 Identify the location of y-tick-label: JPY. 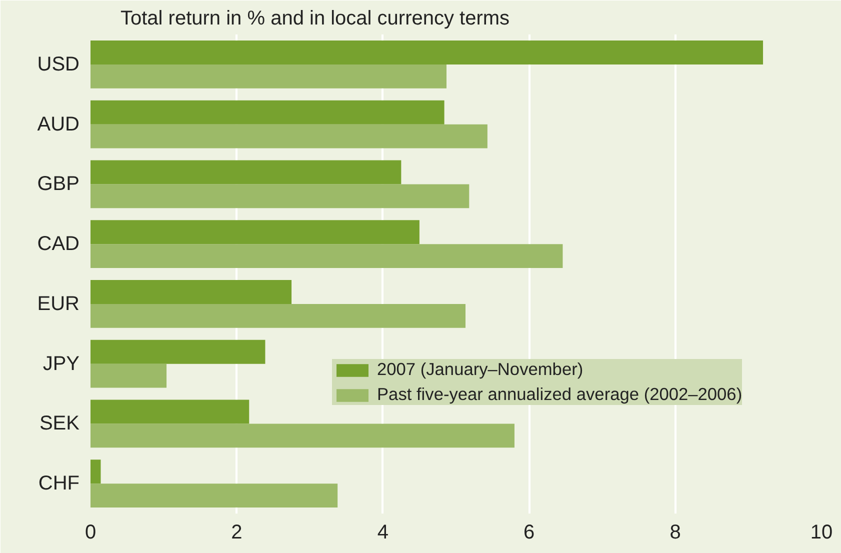
(61, 363).